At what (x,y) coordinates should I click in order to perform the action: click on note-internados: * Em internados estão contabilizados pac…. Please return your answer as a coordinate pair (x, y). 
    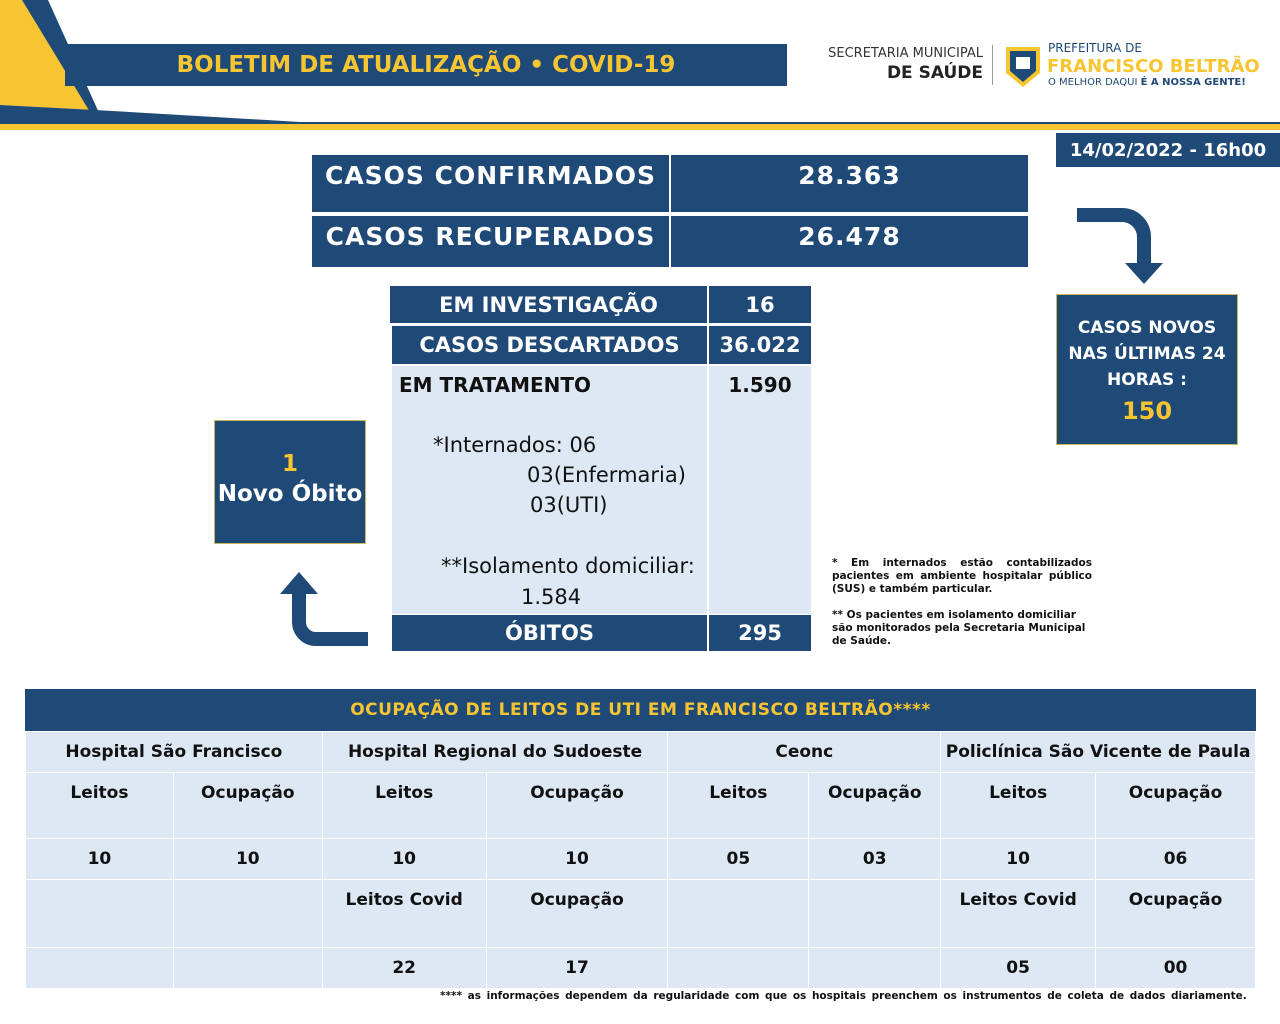
    Looking at the image, I should click on (962, 576).